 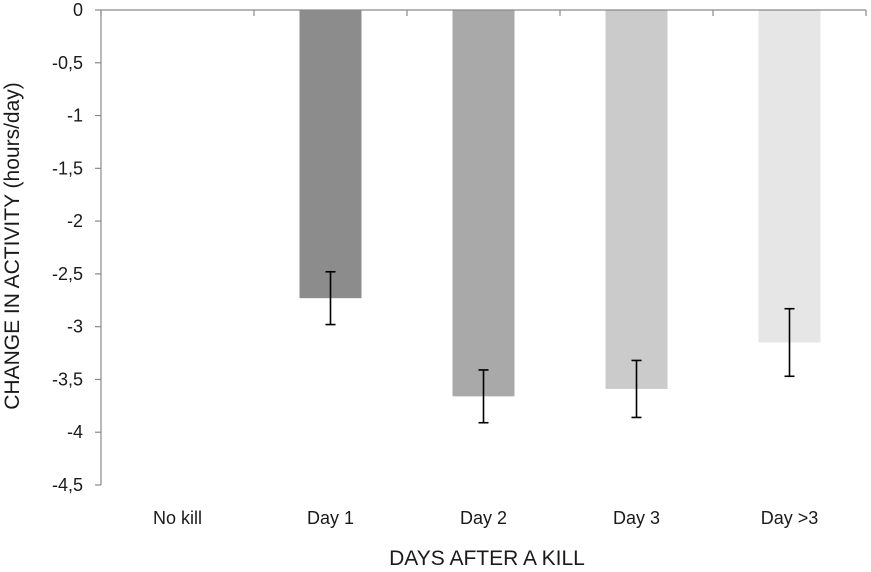 What do you see at coordinates (75, 116) in the screenshot?
I see `y-tick-label: -1` at bounding box center [75, 116].